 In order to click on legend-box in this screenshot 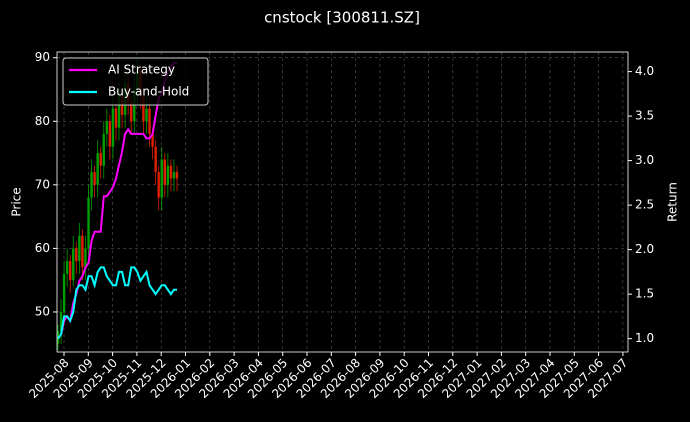, I will do `click(135, 81)`.